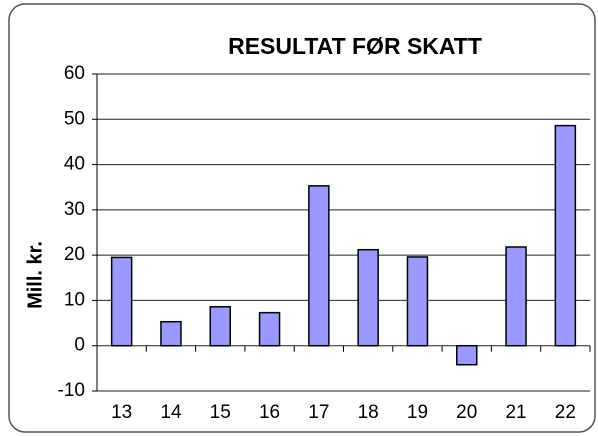 This screenshot has height=436, width=598. I want to click on y-tick-label: 20, so click(74, 254).